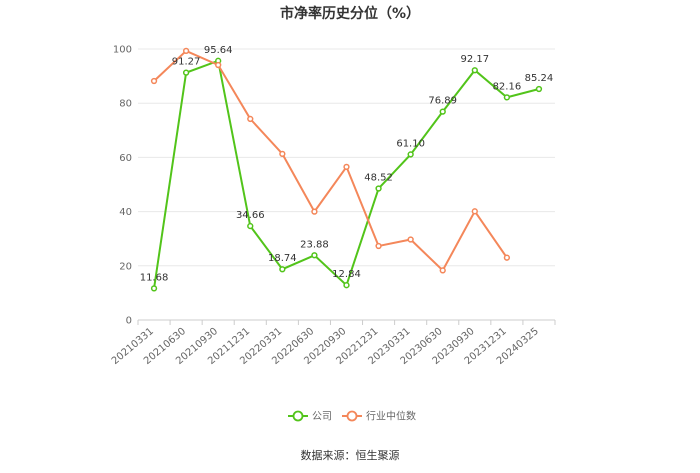 This screenshot has width=700, height=473. I want to click on legend-label: 公司, so click(322, 417).